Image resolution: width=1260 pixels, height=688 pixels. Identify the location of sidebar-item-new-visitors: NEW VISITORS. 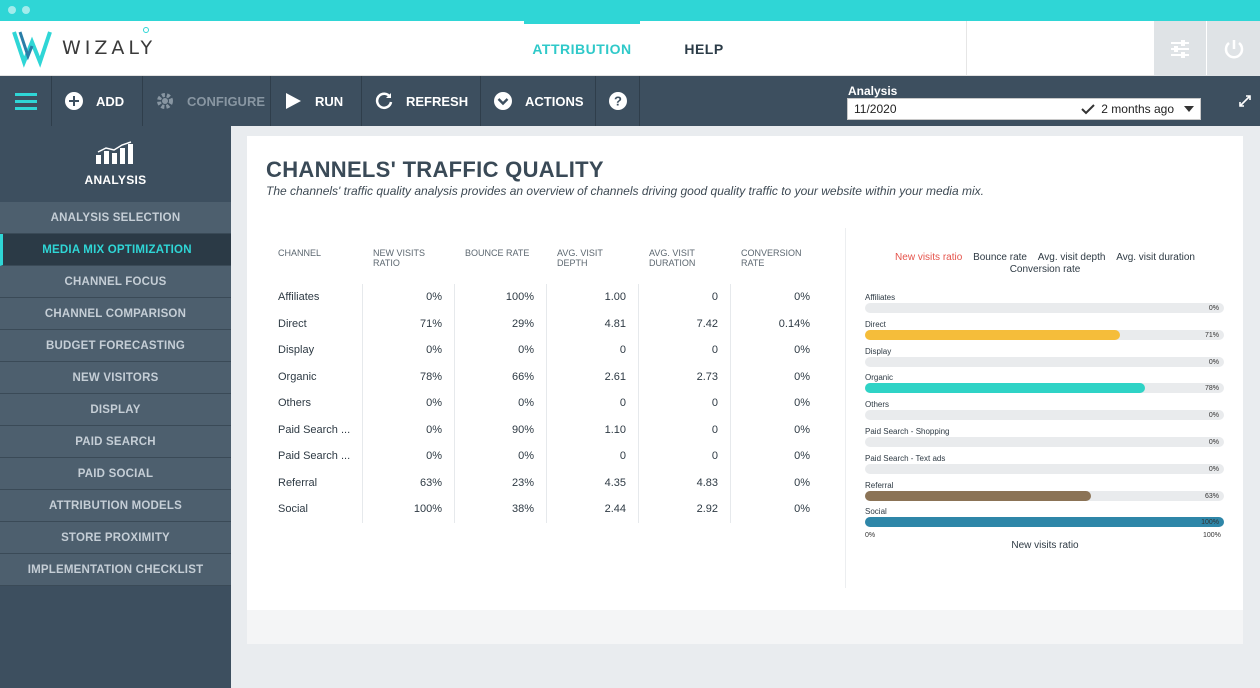
(115, 378).